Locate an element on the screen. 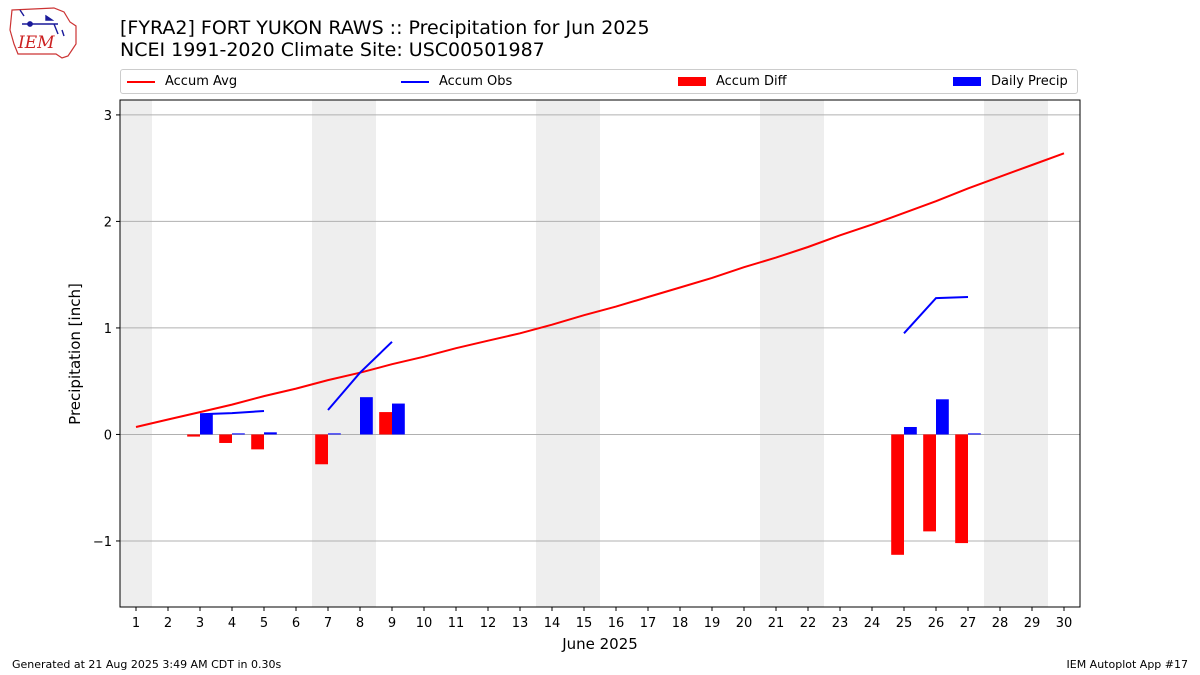 The image size is (1200, 675). x-tick-label: 29 is located at coordinates (1032, 623).